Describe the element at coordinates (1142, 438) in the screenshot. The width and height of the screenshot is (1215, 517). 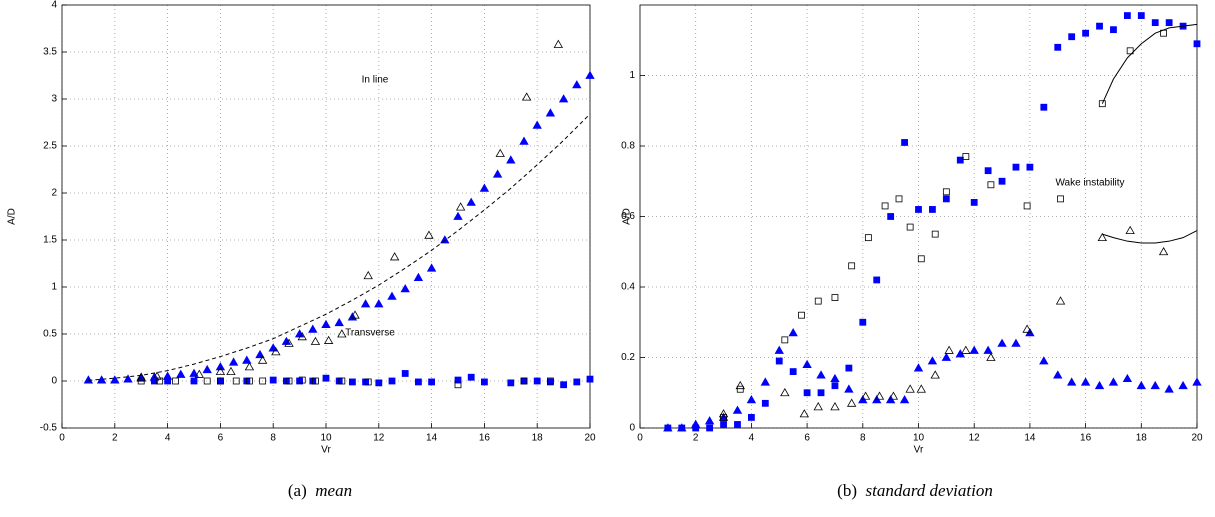
I see `x-tick-label: 18` at that location.